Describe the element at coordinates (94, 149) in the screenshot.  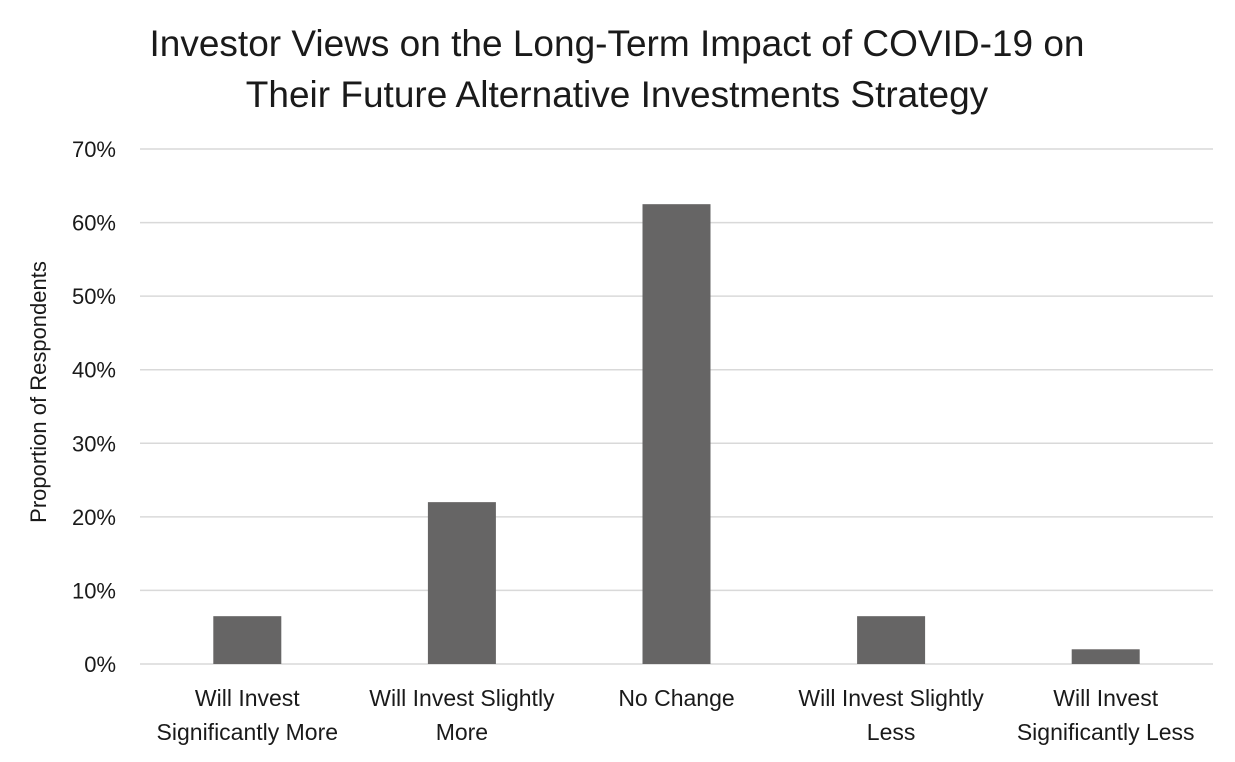
I see `y-tick-label: 70%` at that location.